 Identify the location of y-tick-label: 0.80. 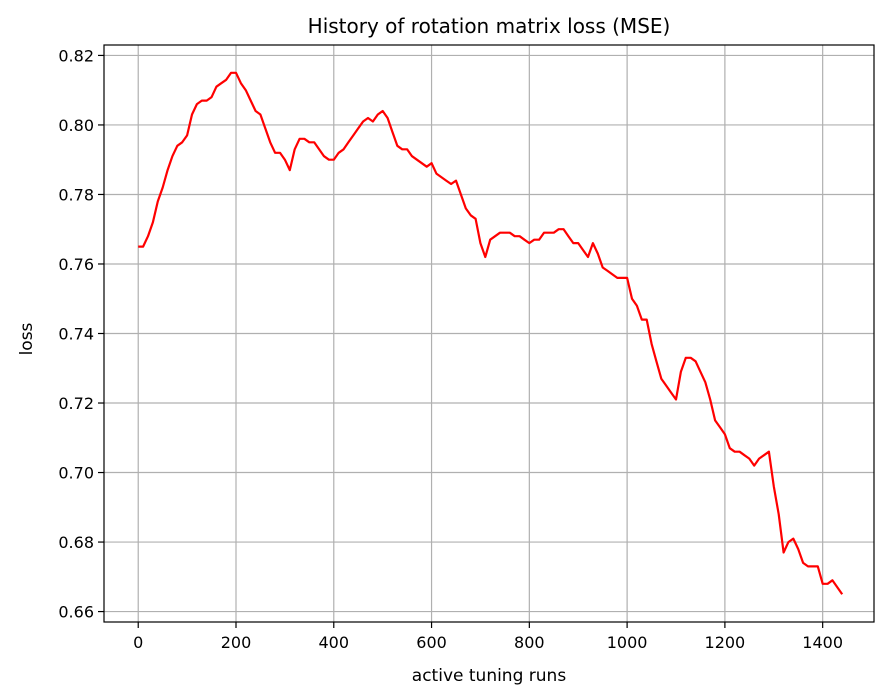
(76, 125).